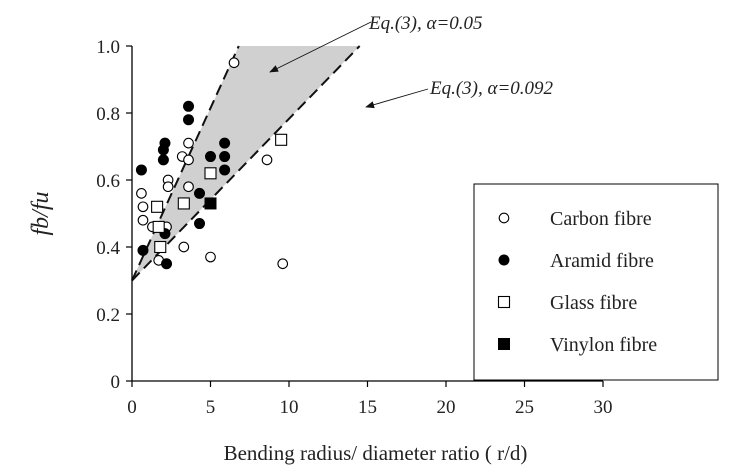 This screenshot has height=466, width=735. Describe the element at coordinates (289, 407) in the screenshot. I see `x-tick-label: 10` at that location.